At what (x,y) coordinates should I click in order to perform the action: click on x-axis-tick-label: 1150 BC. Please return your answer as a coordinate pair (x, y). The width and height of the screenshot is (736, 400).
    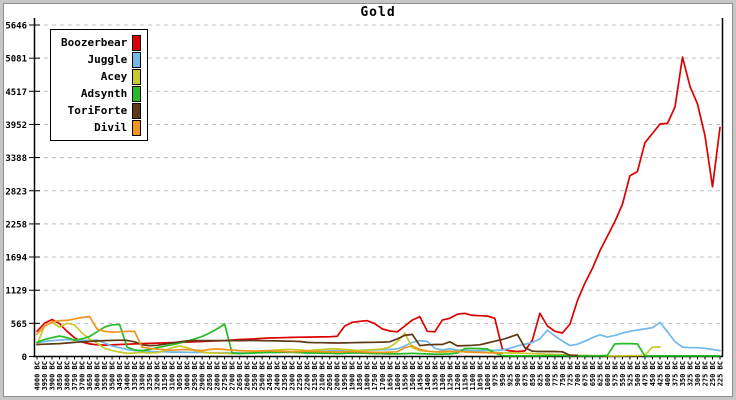
    Looking at the image, I should click on (465, 376).